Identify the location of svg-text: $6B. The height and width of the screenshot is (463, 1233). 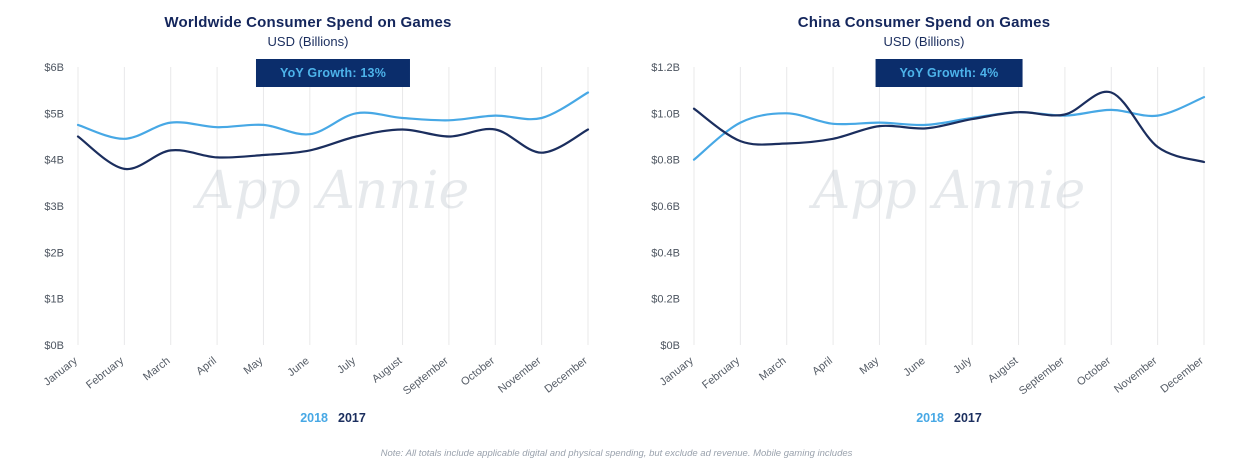
(54, 68).